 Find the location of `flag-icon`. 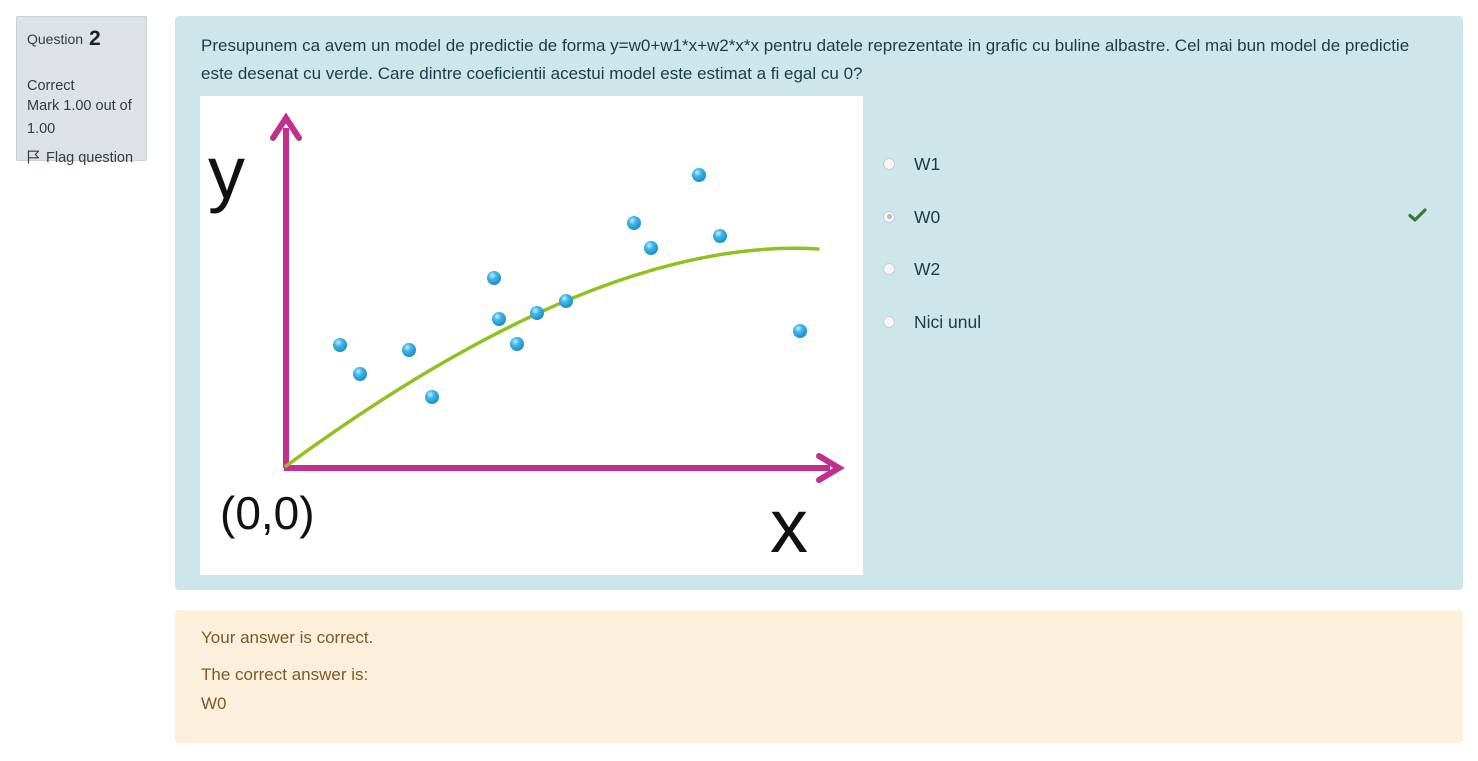

flag-icon is located at coordinates (33, 157).